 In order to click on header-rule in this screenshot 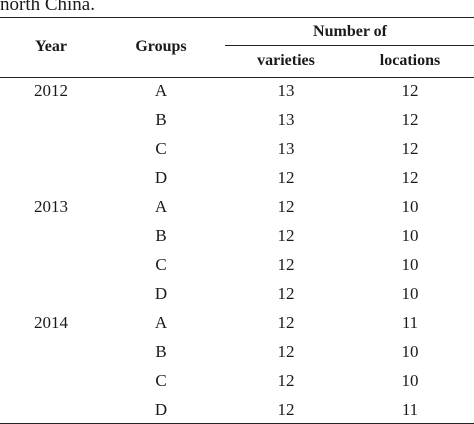, I will do `click(237, 77)`.